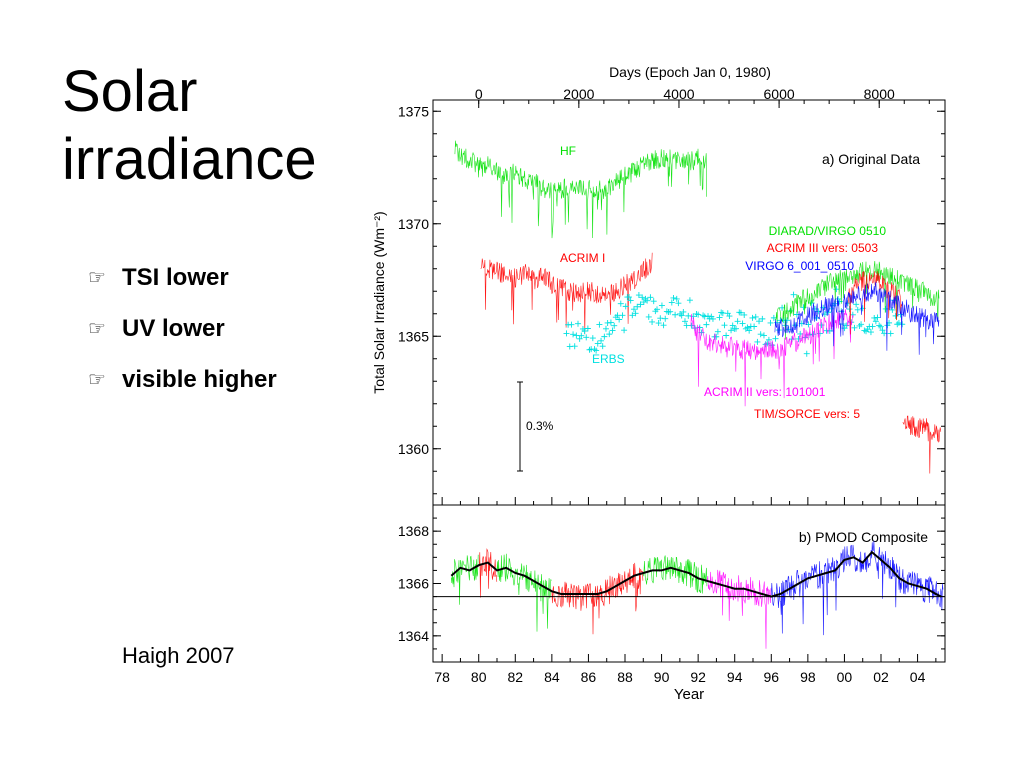 The image size is (1024, 768). What do you see at coordinates (479, 677) in the screenshot?
I see `x-tick-label: 80` at bounding box center [479, 677].